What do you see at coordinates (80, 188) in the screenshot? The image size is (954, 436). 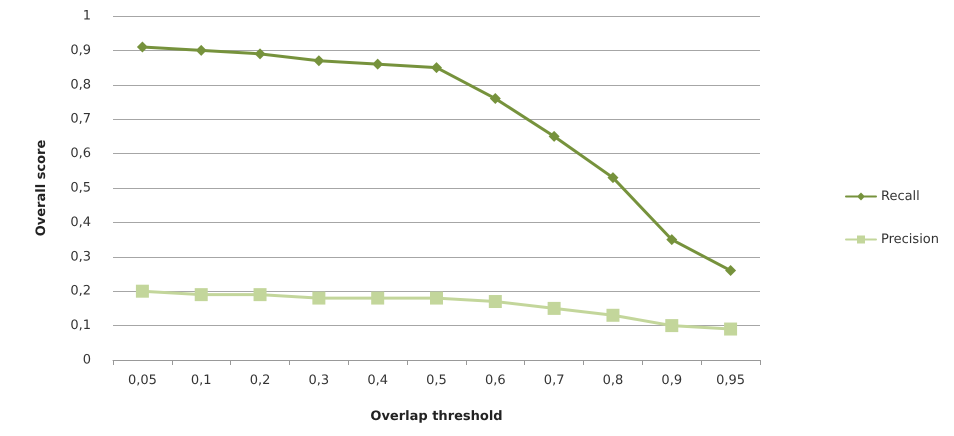 I see `y-tick-label: 0,5` at bounding box center [80, 188].